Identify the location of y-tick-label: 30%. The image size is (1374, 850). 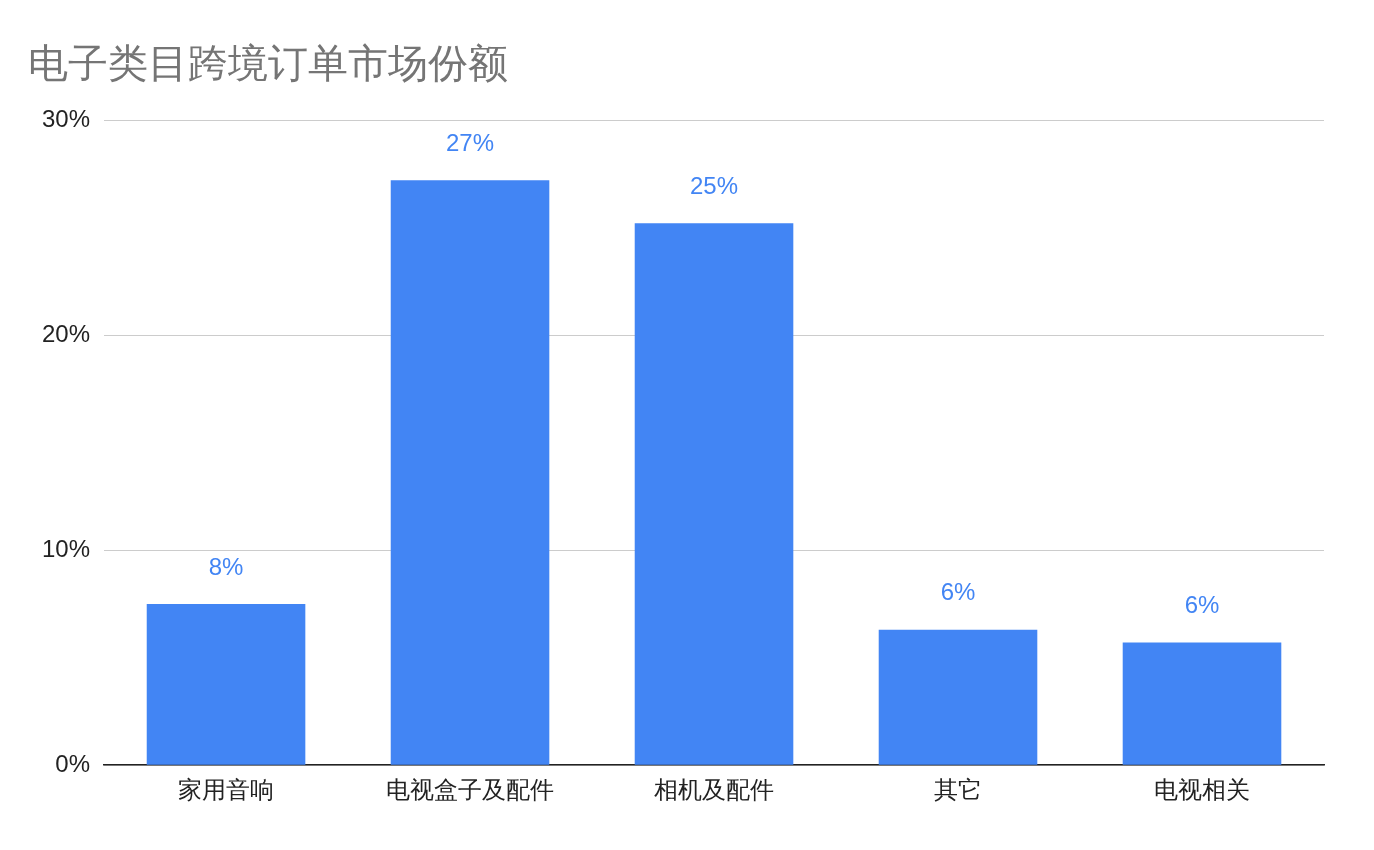
(66, 118).